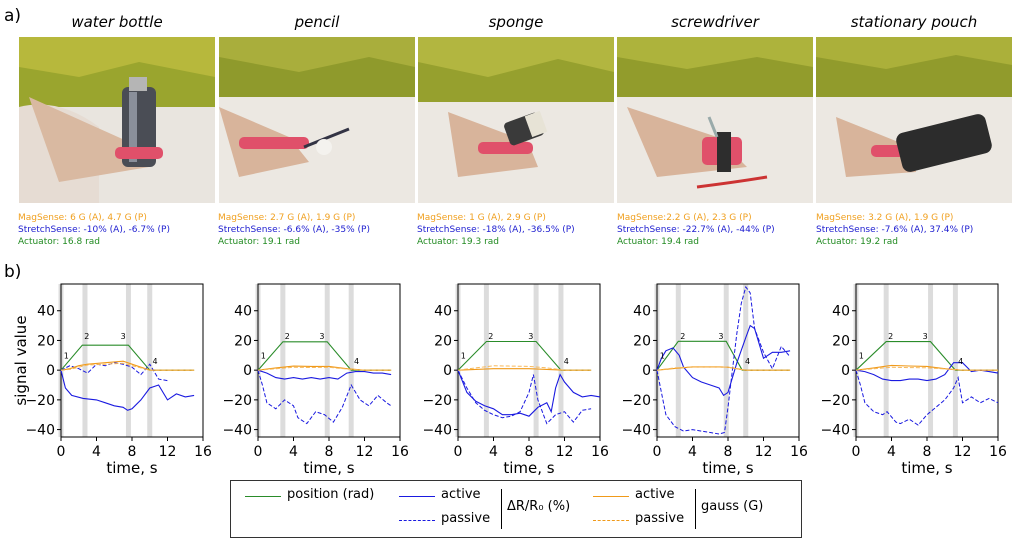 The width and height of the screenshot is (1021, 544). I want to click on legend-position-label: position (rad), so click(331, 494).